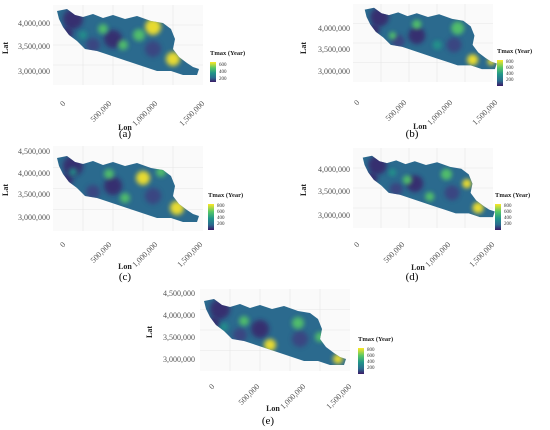  I want to click on map-a-legend-v1: 400, so click(223, 72).